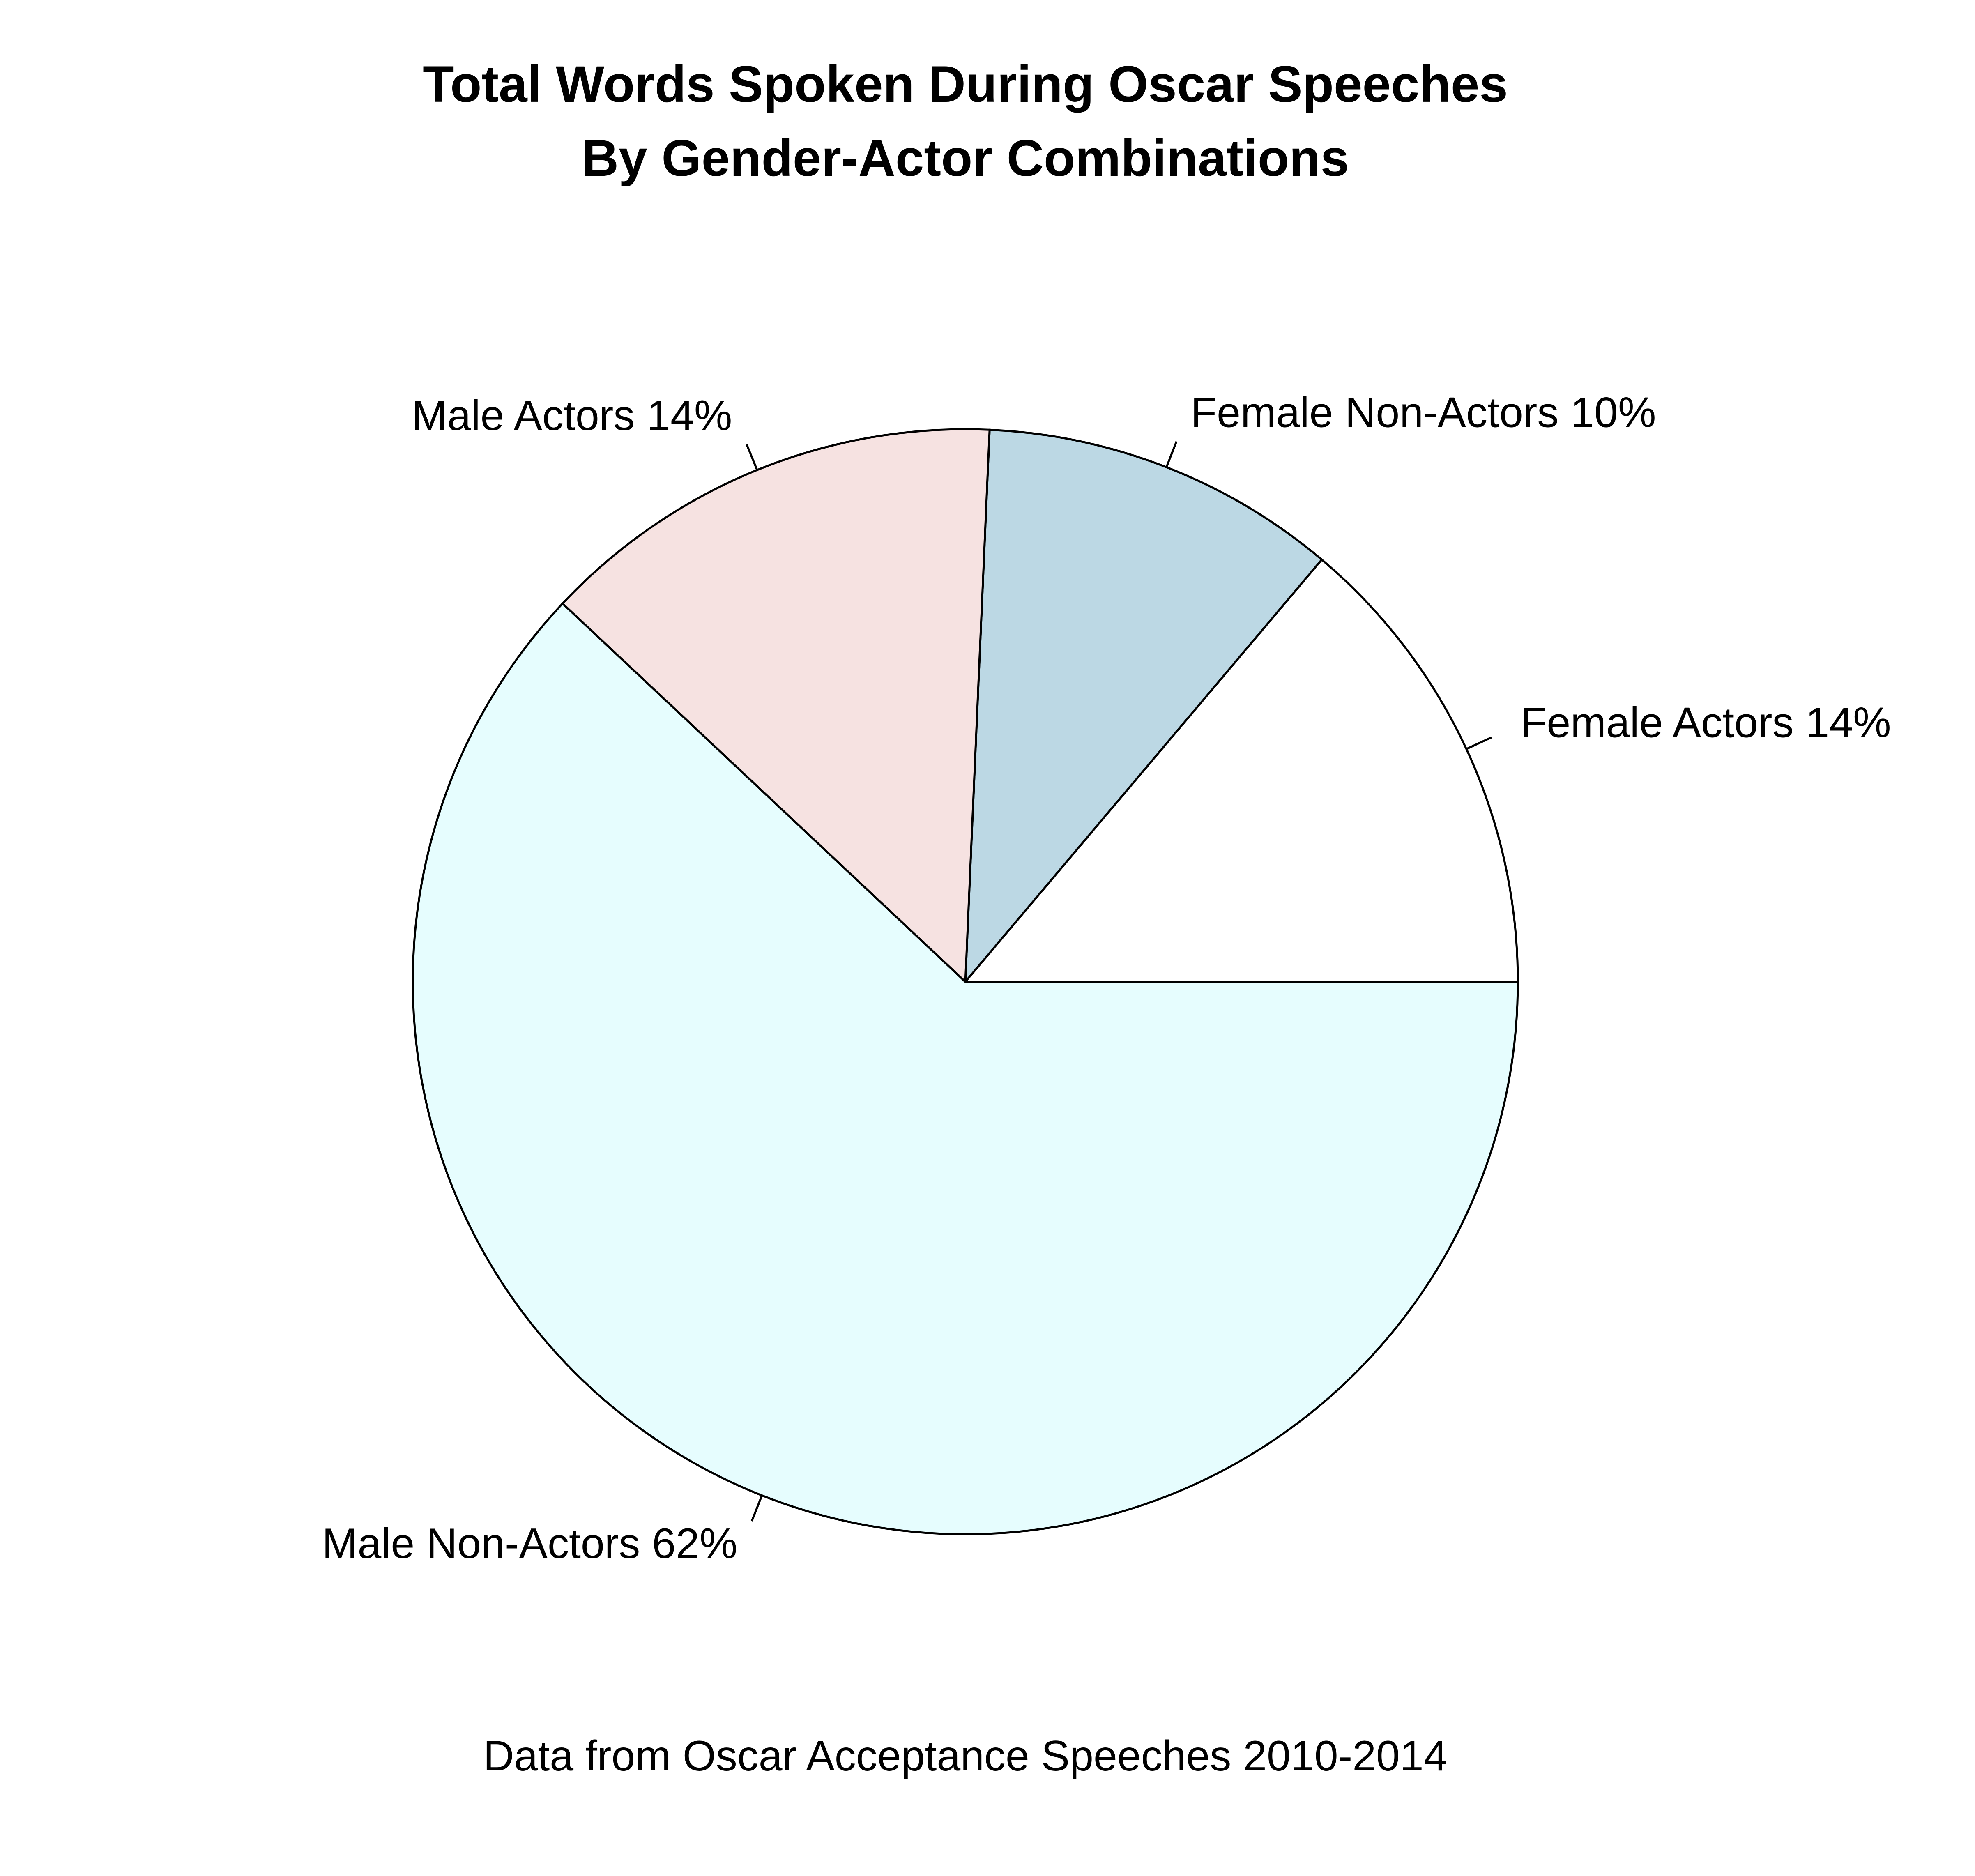  What do you see at coordinates (1423, 412) in the screenshot?
I see `pie-label-1: Female Non-Actors 10%` at bounding box center [1423, 412].